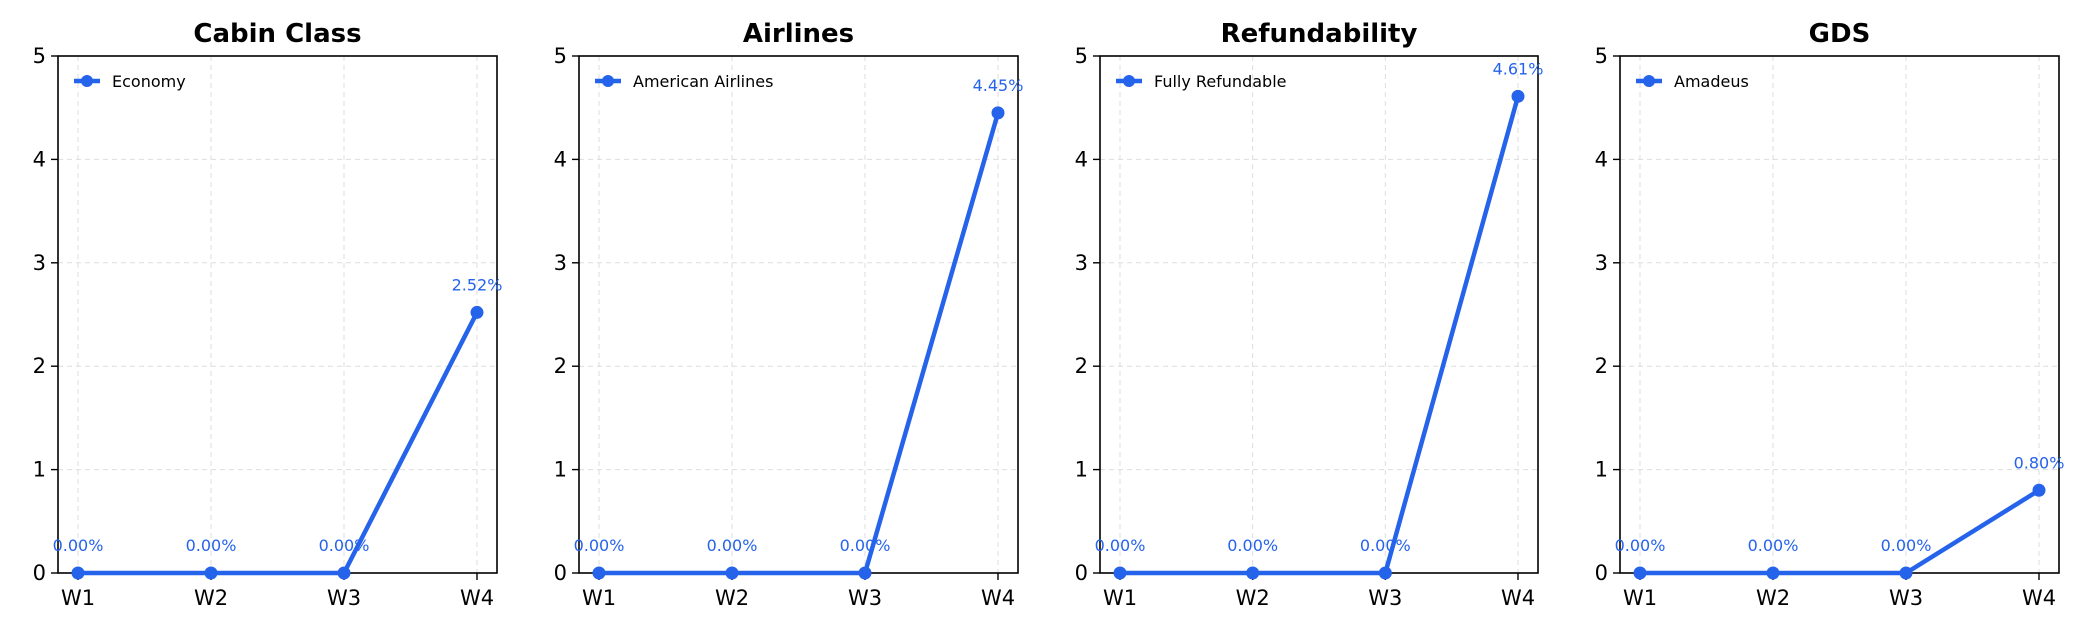 The width and height of the screenshot is (2086, 644). What do you see at coordinates (998, 85) in the screenshot?
I see `data-label: 4.45%` at bounding box center [998, 85].